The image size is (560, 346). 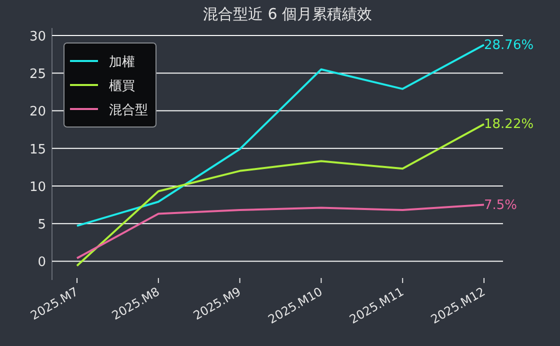 I want to click on chart-title: 混合型近 6 個月累積績效, so click(x=287, y=14).